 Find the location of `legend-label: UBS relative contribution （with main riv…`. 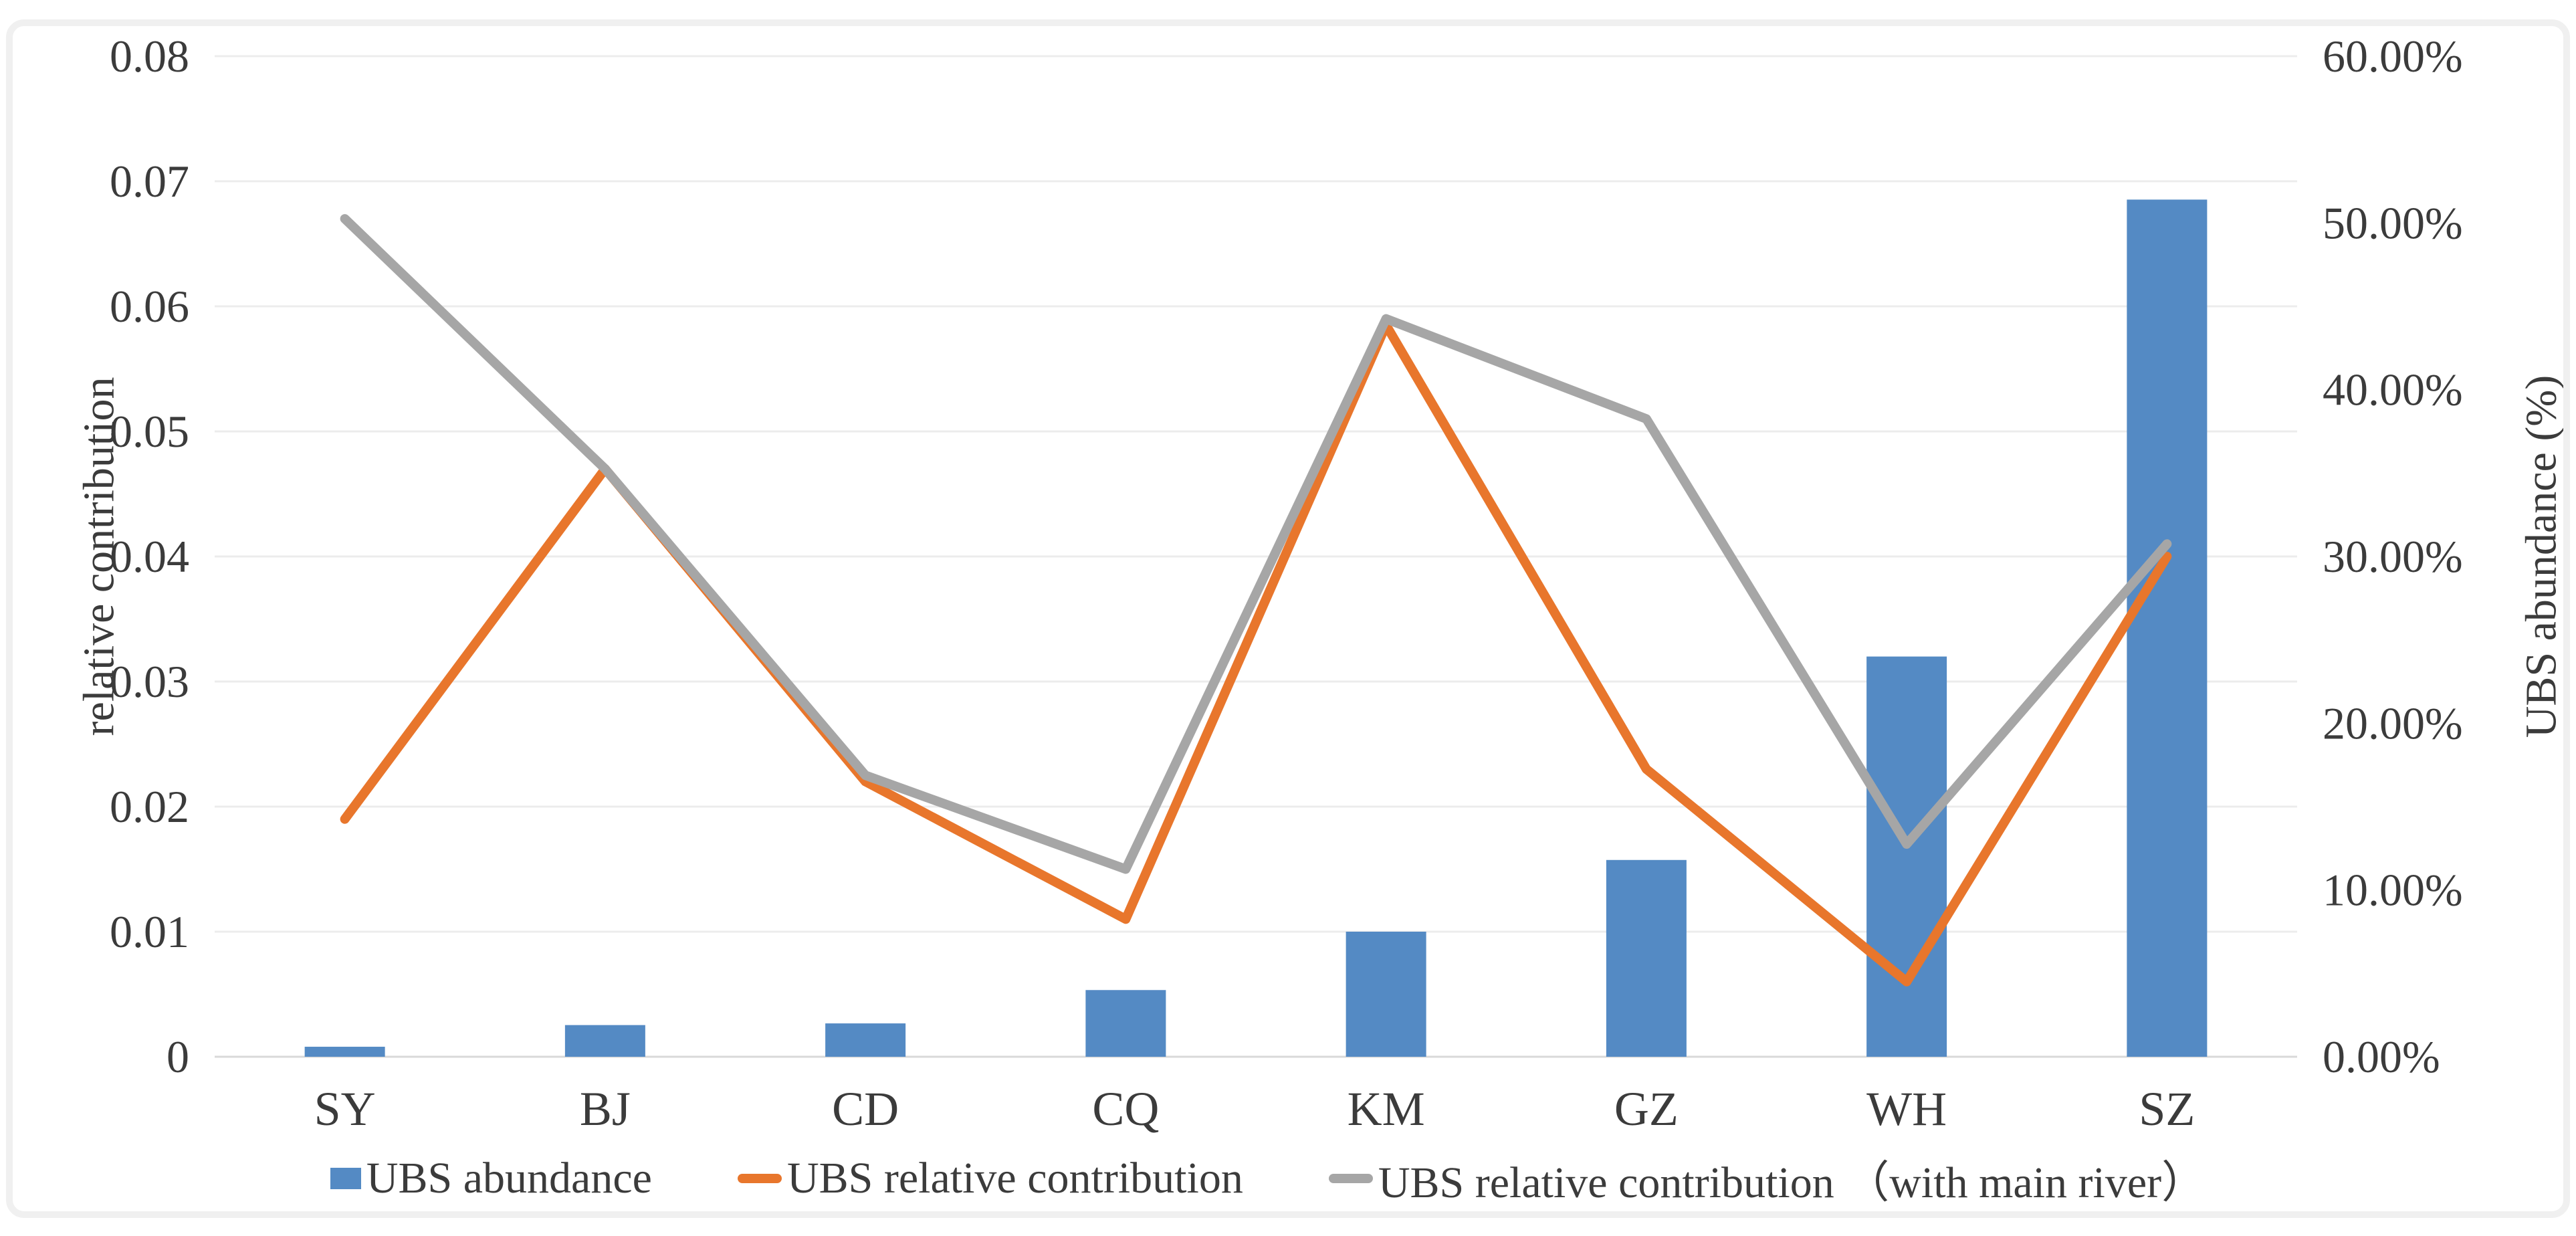

legend-label: UBS relative contribution （with main riv… is located at coordinates (1792, 1182).